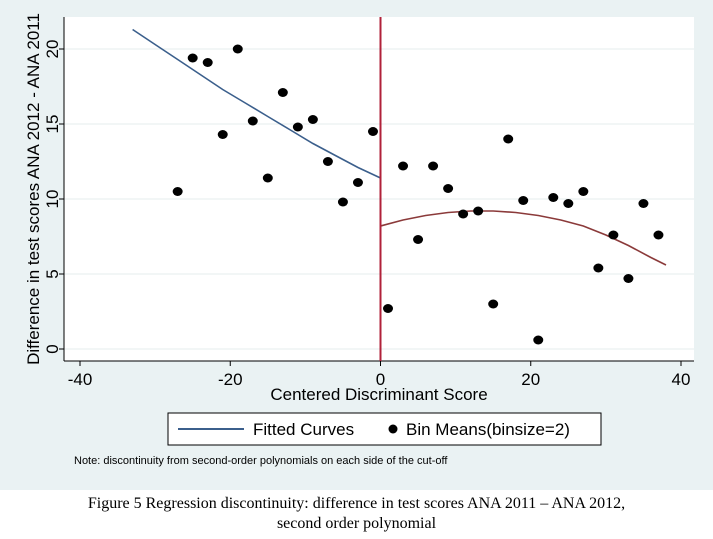 The width and height of the screenshot is (713, 539). I want to click on legend: Fitted Curves Bin Means(binsize=2), so click(384, 429).